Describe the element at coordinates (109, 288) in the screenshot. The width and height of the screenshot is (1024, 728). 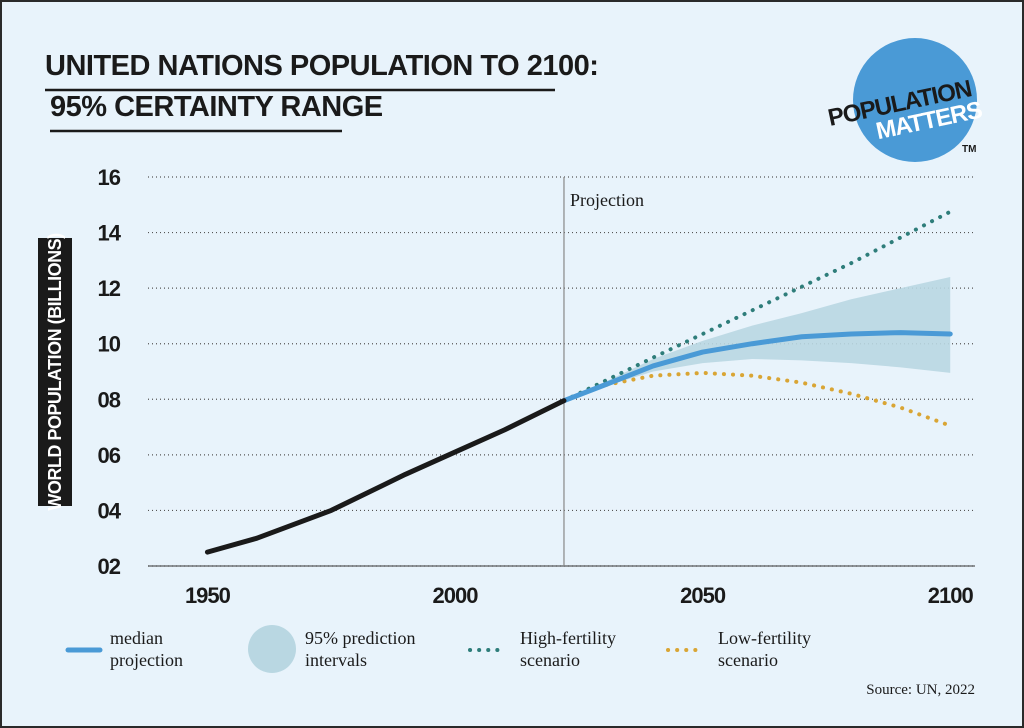
I see `y-tick-label: 12` at that location.